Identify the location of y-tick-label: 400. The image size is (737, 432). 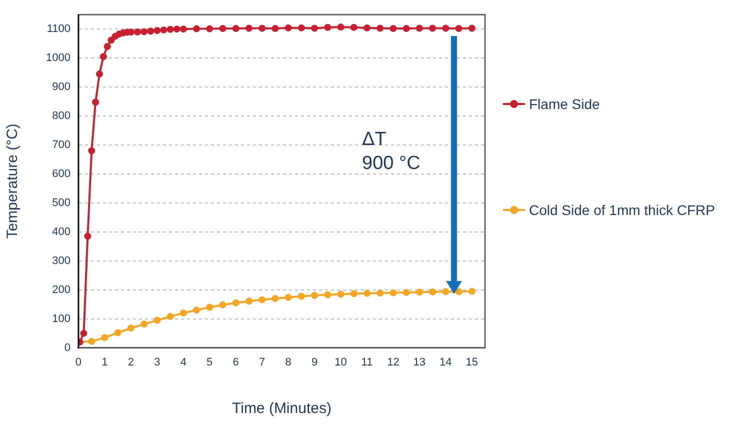
(61, 232).